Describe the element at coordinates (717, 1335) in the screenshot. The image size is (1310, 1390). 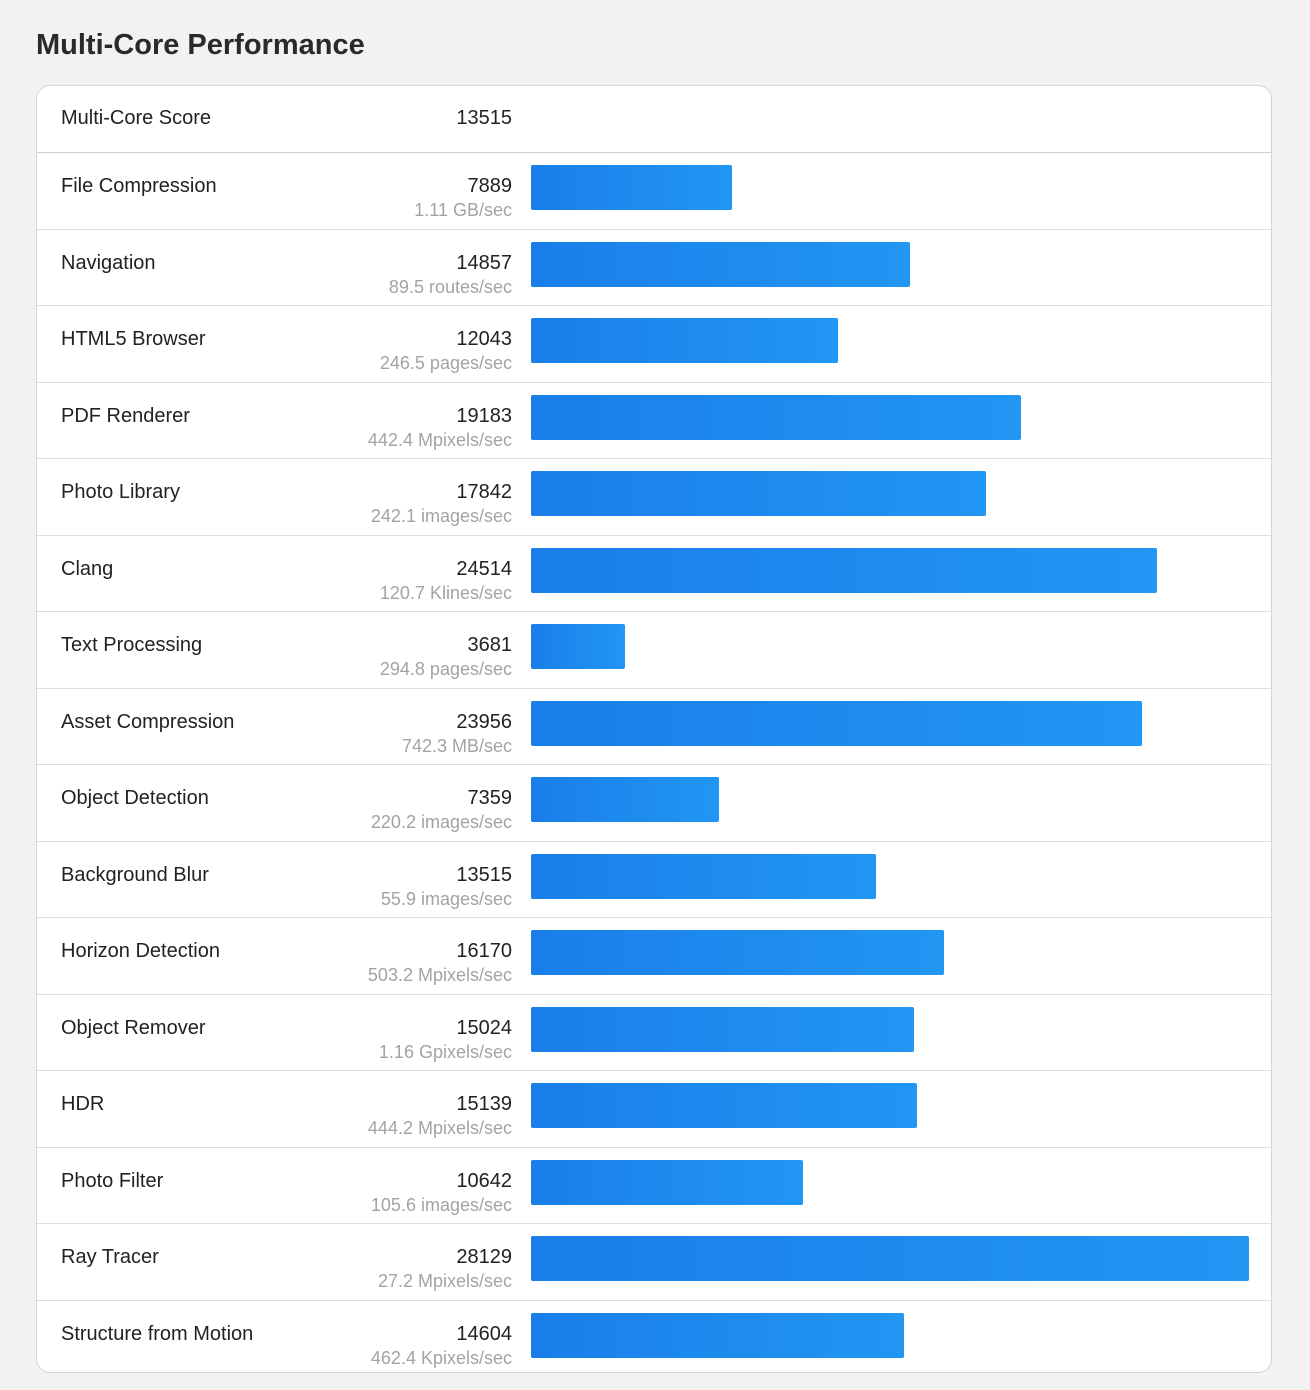
I see `bar-structure-from-motion` at that location.